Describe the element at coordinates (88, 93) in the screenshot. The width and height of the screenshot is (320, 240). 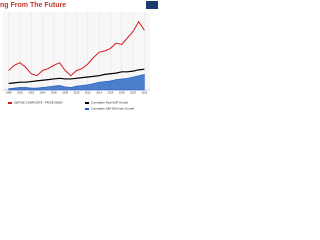
I see `x-tick-label: 2012` at that location.